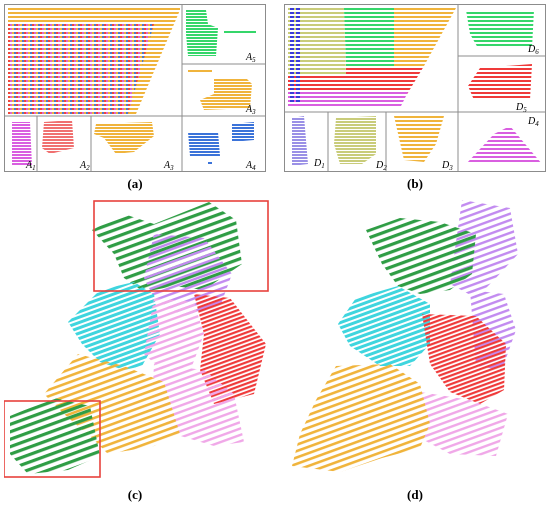  I want to click on segment-a3, so click(124, 138).